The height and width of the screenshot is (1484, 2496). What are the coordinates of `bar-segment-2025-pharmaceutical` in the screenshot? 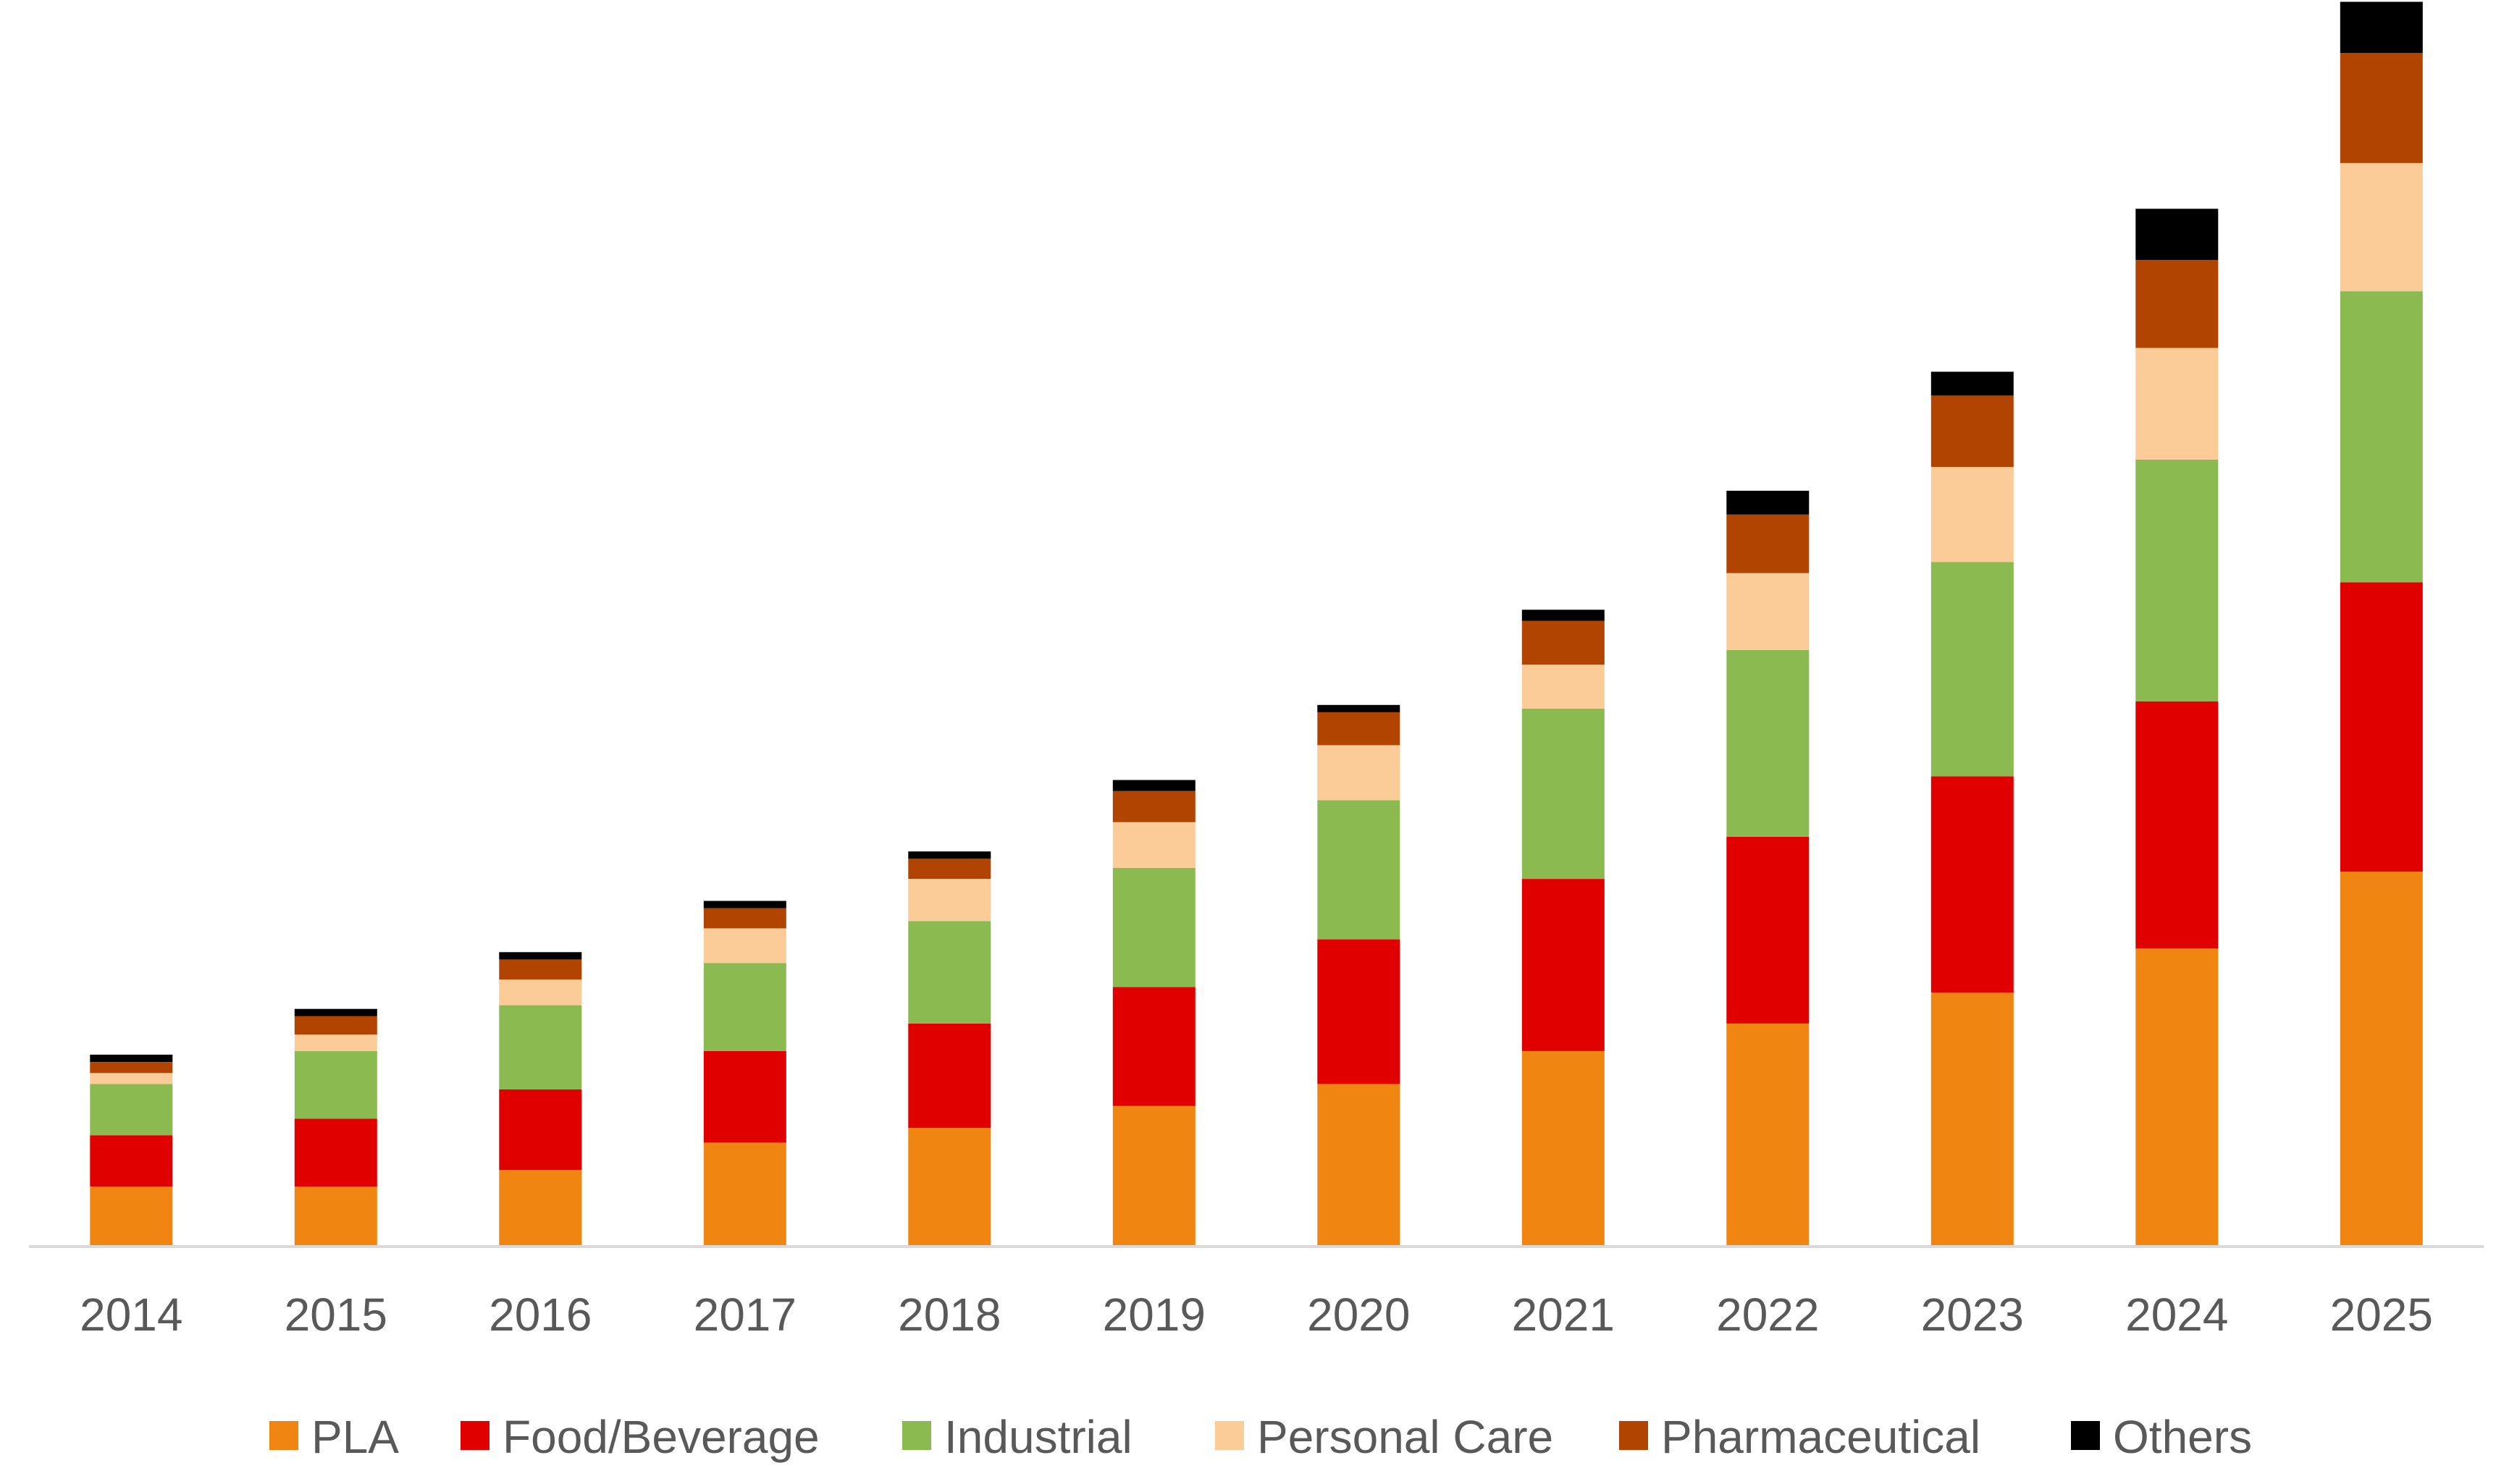 It's located at (2381, 108).